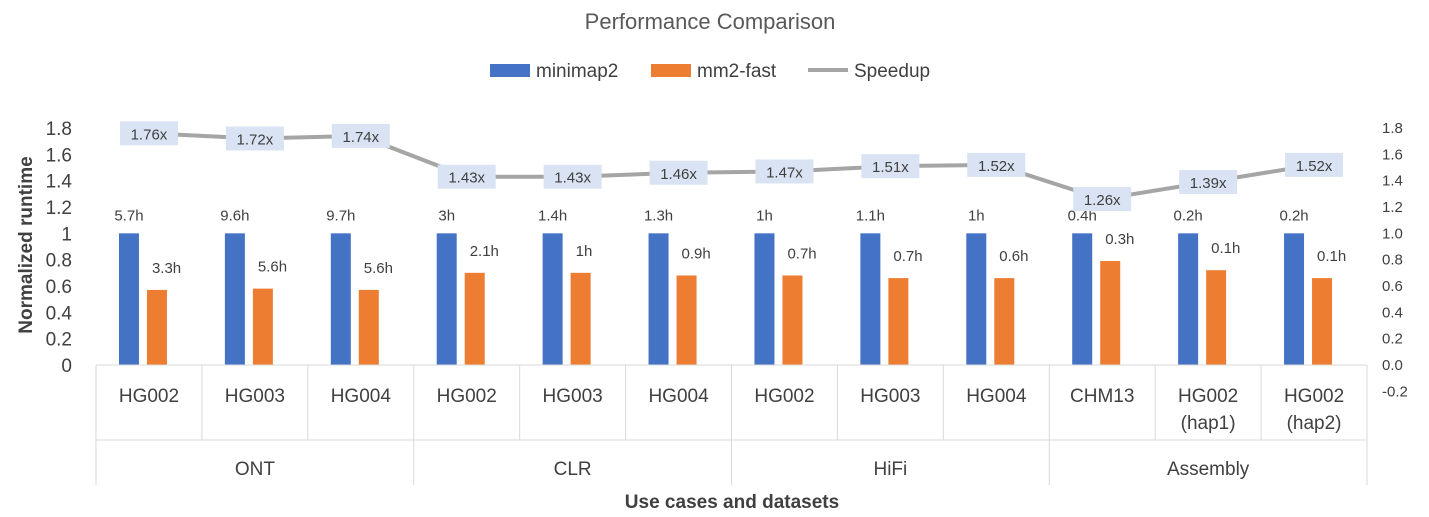 This screenshot has height=517, width=1429. What do you see at coordinates (340, 215) in the screenshot?
I see `data-label-minimap2: 9.7h` at bounding box center [340, 215].